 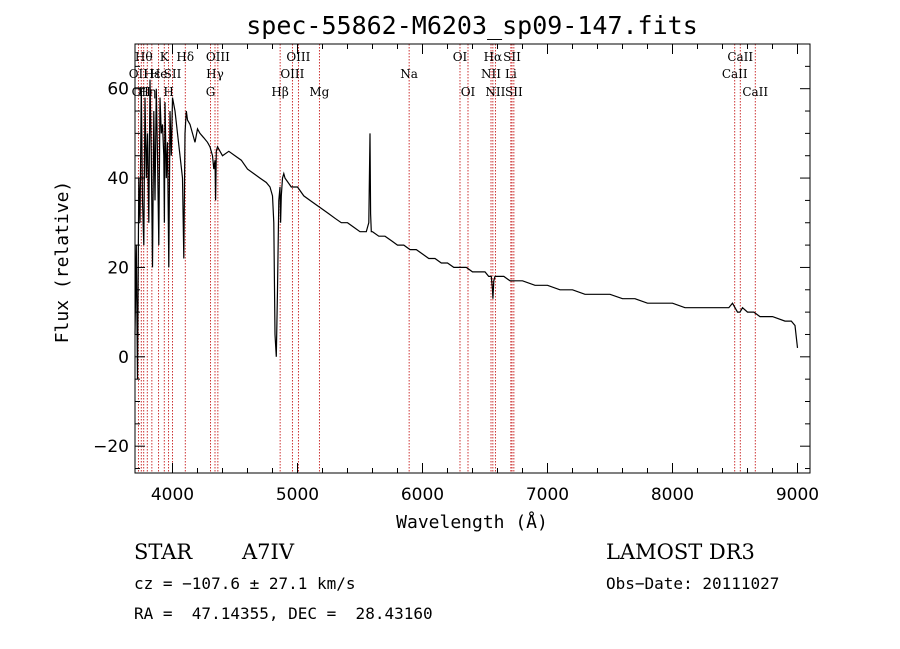 I want to click on line-marker-label-24: SII, so click(x=512, y=57).